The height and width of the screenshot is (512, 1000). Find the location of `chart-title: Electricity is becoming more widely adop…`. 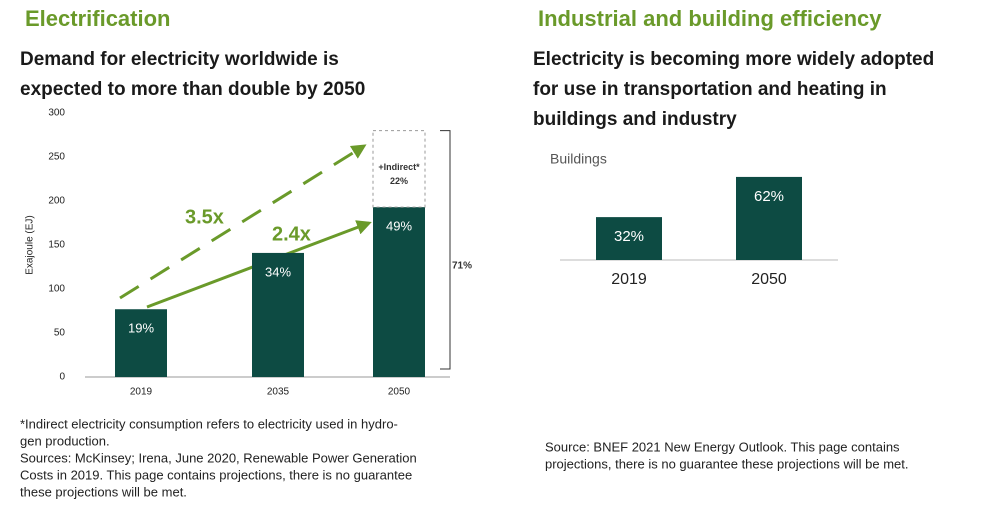

chart-title: Electricity is becoming more widely adop… is located at coordinates (733, 59).